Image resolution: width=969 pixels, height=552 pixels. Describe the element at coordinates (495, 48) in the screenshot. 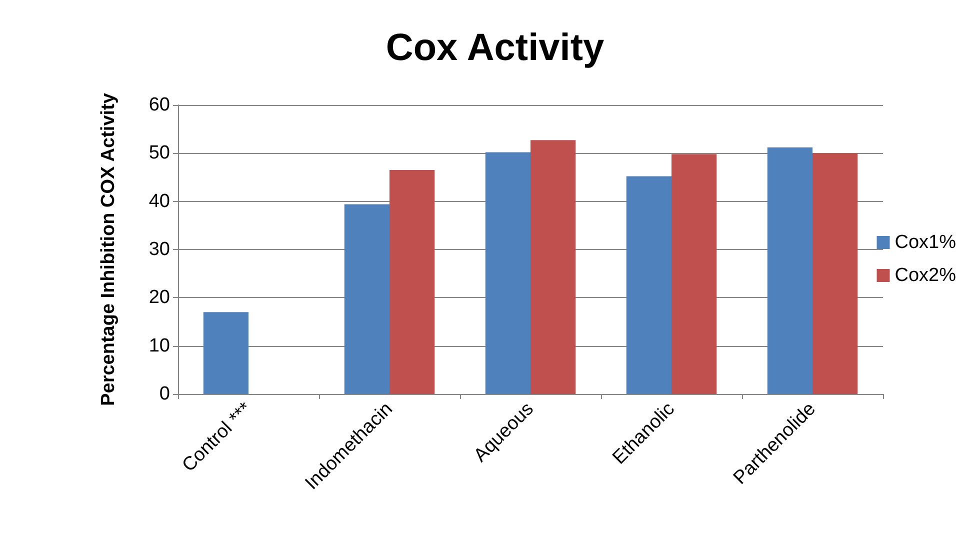

I see `chart-title: Cox Activity` at that location.